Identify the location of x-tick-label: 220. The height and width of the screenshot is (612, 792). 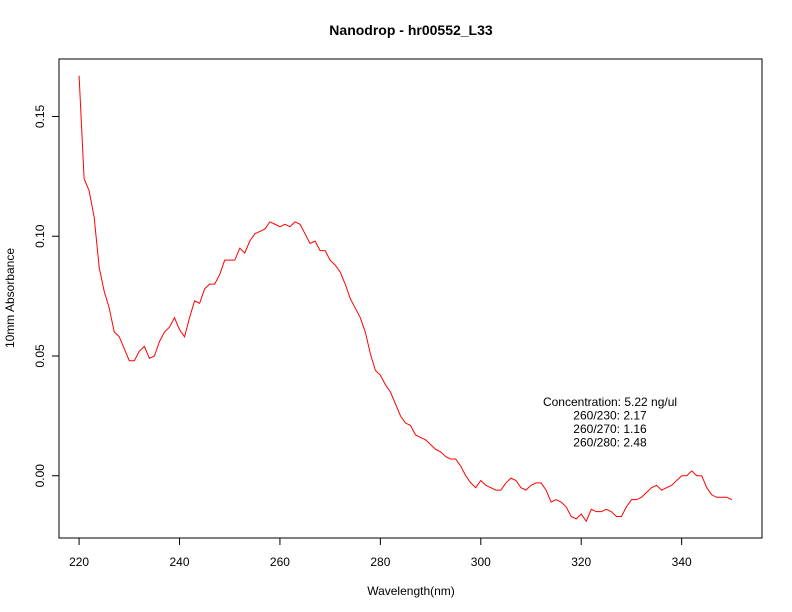
(79, 562).